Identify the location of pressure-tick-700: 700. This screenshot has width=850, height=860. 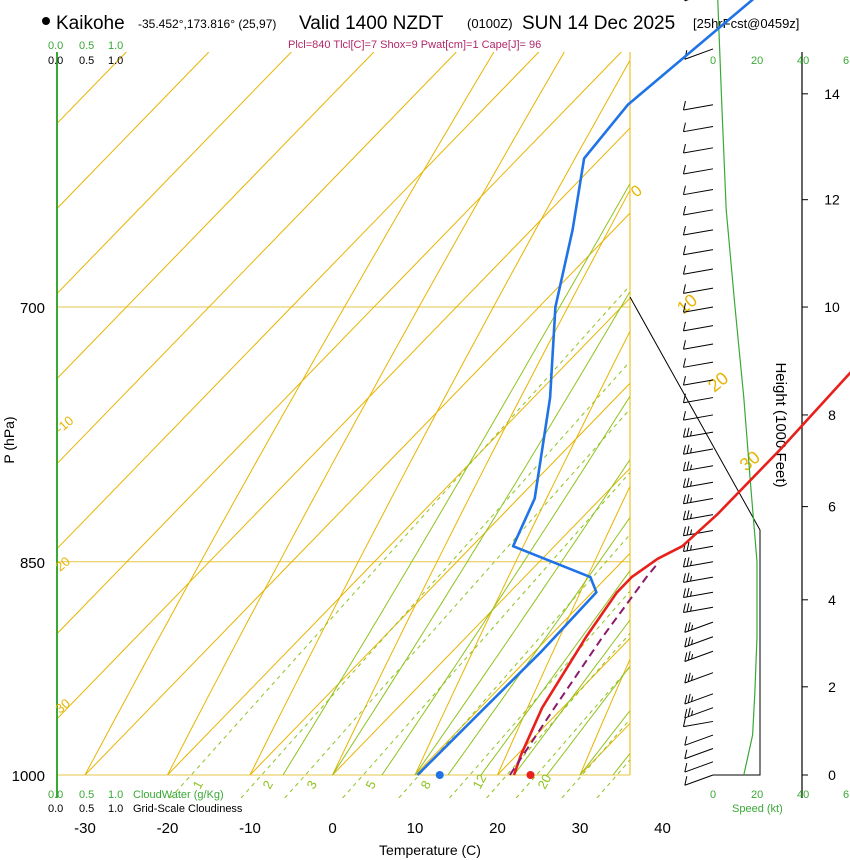
(32, 308).